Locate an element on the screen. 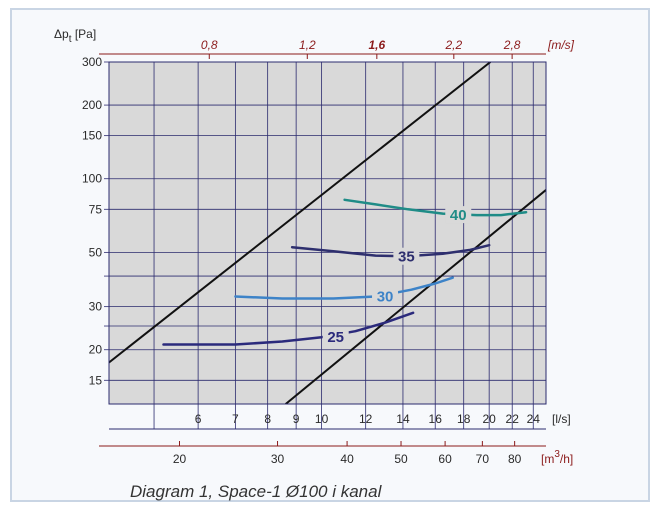 Image resolution: width=661 pixels, height=511 pixels. x-tick-label: 24 is located at coordinates (534, 419).